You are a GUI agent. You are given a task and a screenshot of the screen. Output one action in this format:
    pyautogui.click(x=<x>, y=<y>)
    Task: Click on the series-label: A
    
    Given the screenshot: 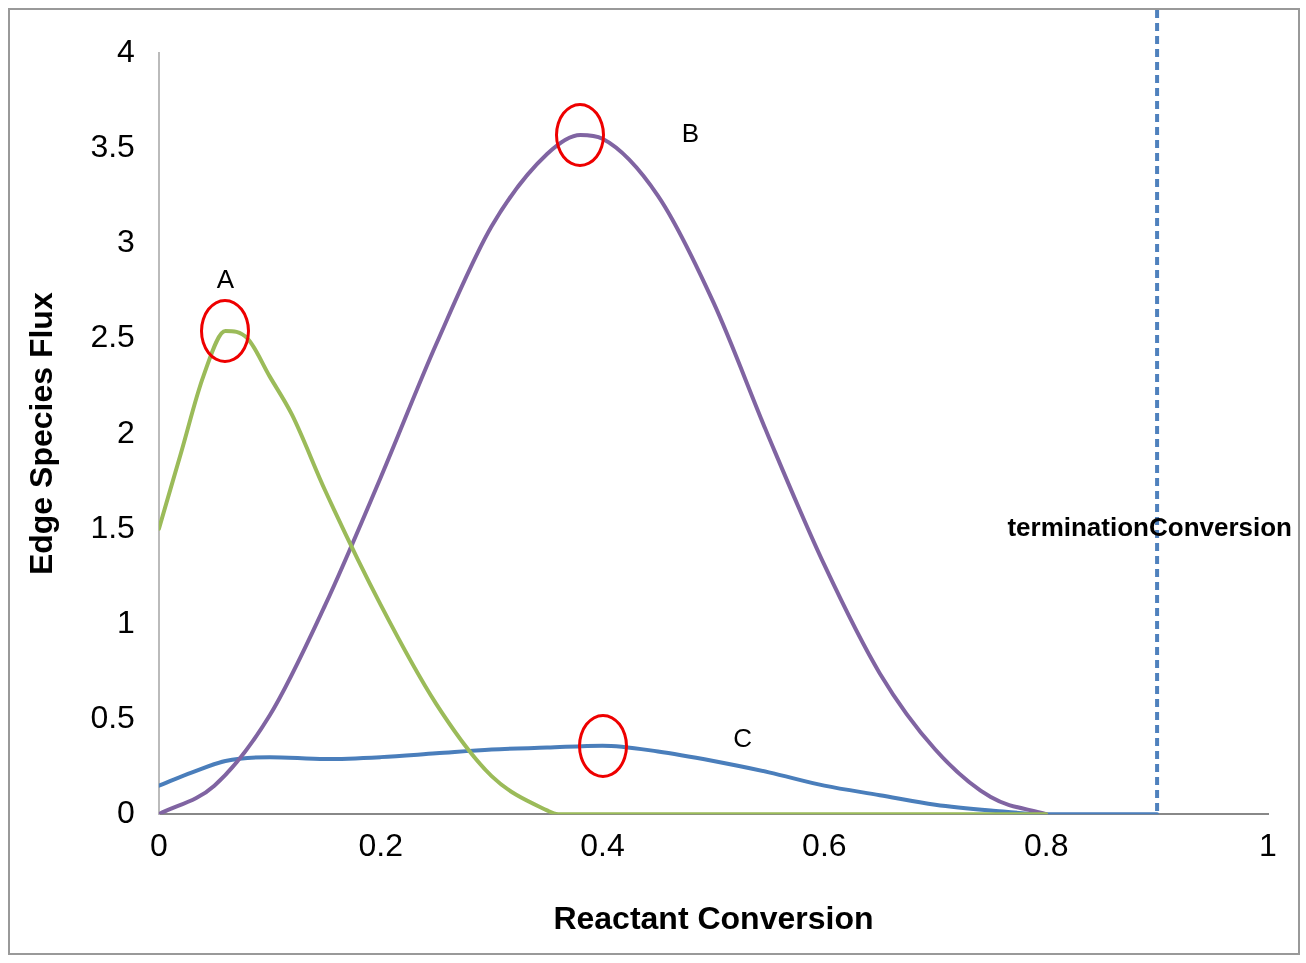 What is the action you would take?
    pyautogui.click(x=225, y=279)
    